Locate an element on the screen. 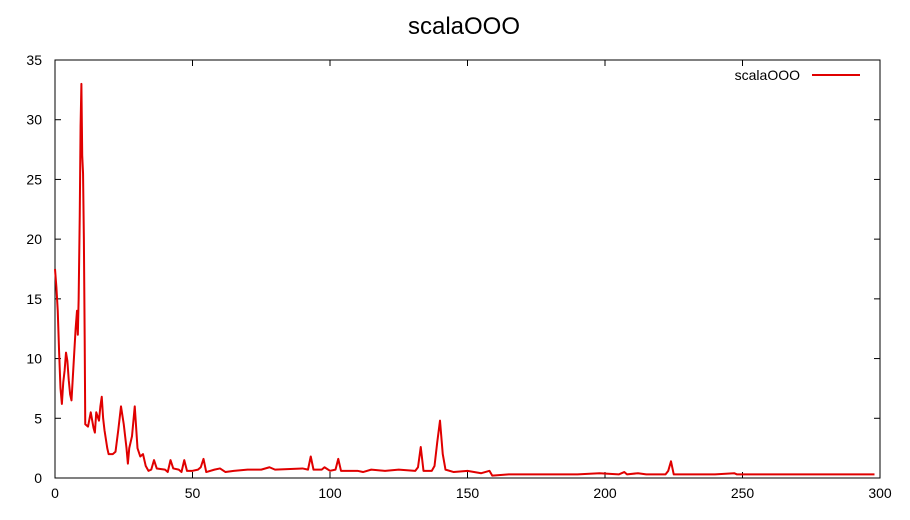  chart-title: scalaOOO is located at coordinates (464, 26).